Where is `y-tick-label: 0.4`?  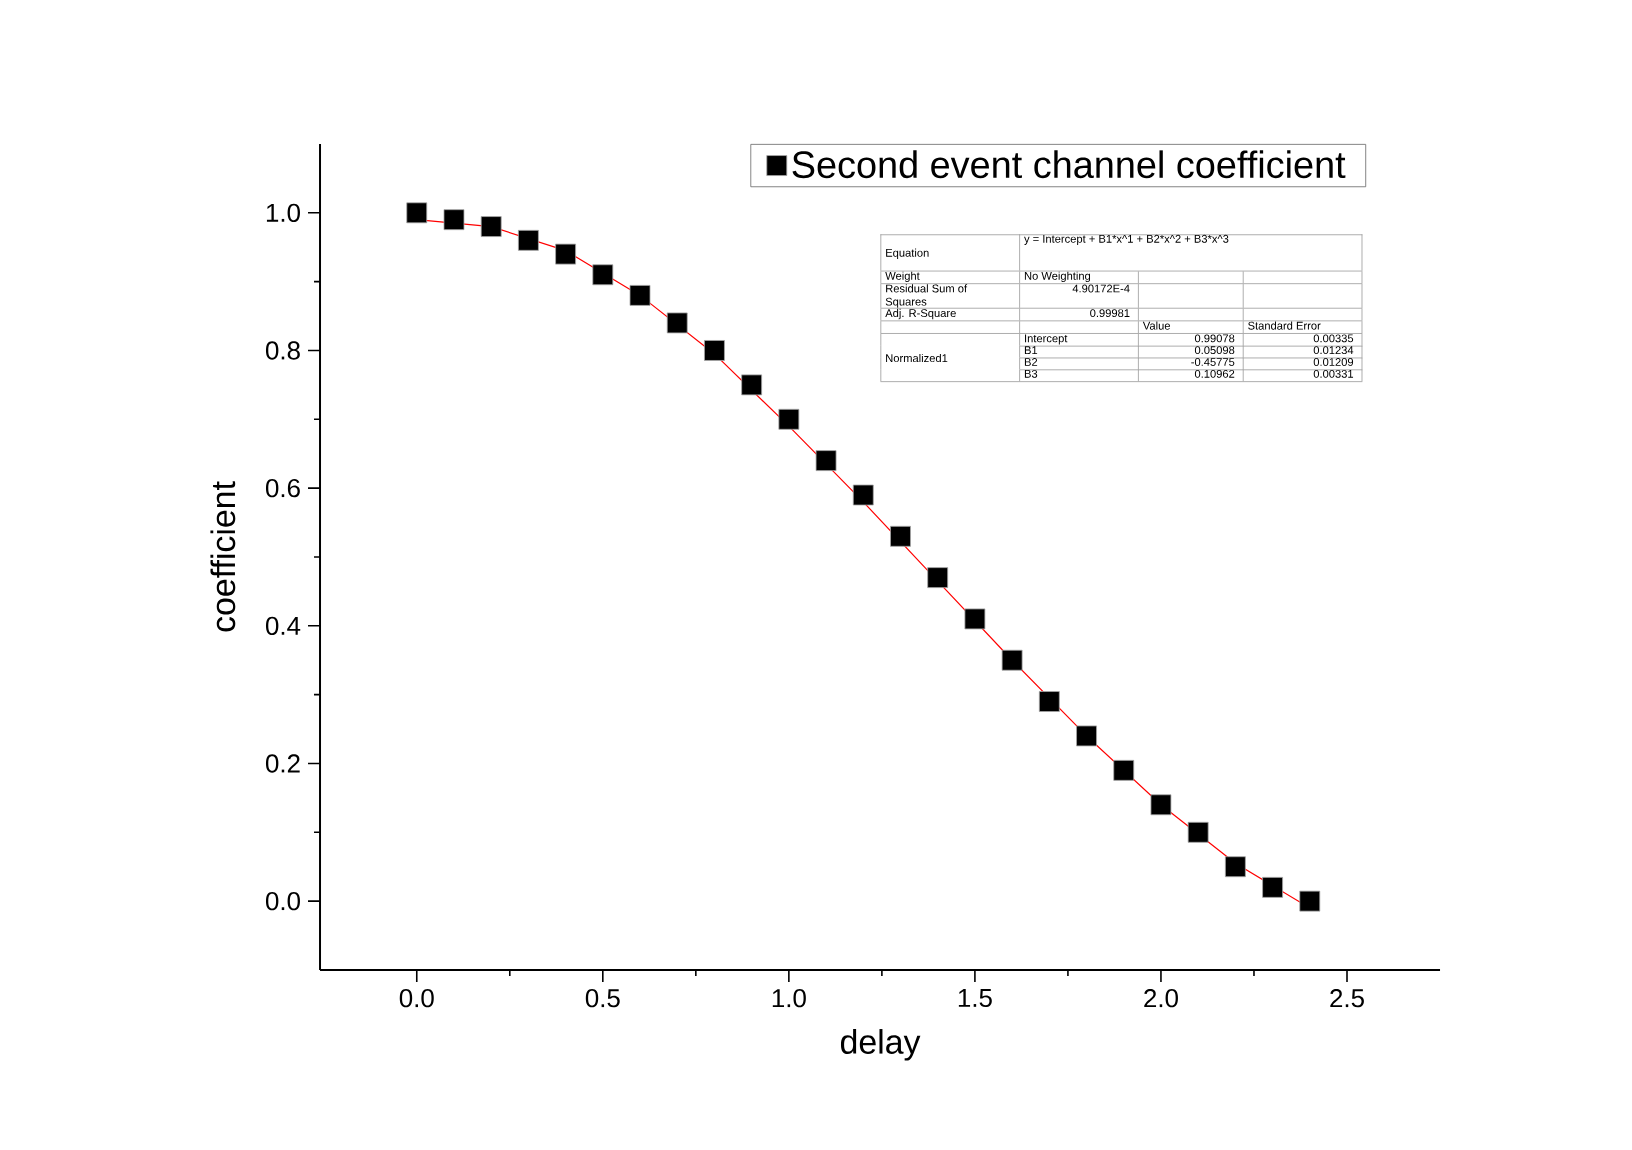 y-tick-label: 0.4 is located at coordinates (283, 625).